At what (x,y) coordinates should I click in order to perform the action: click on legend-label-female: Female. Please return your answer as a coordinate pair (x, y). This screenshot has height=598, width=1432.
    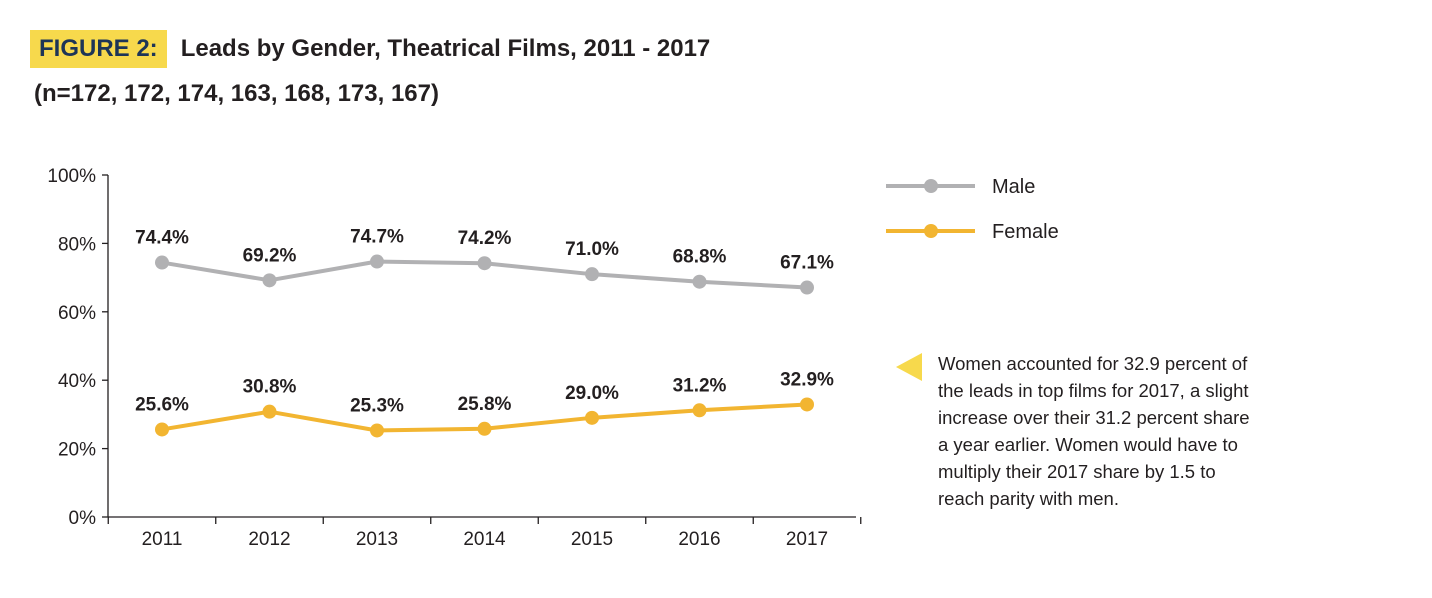
    Looking at the image, I should click on (1025, 232).